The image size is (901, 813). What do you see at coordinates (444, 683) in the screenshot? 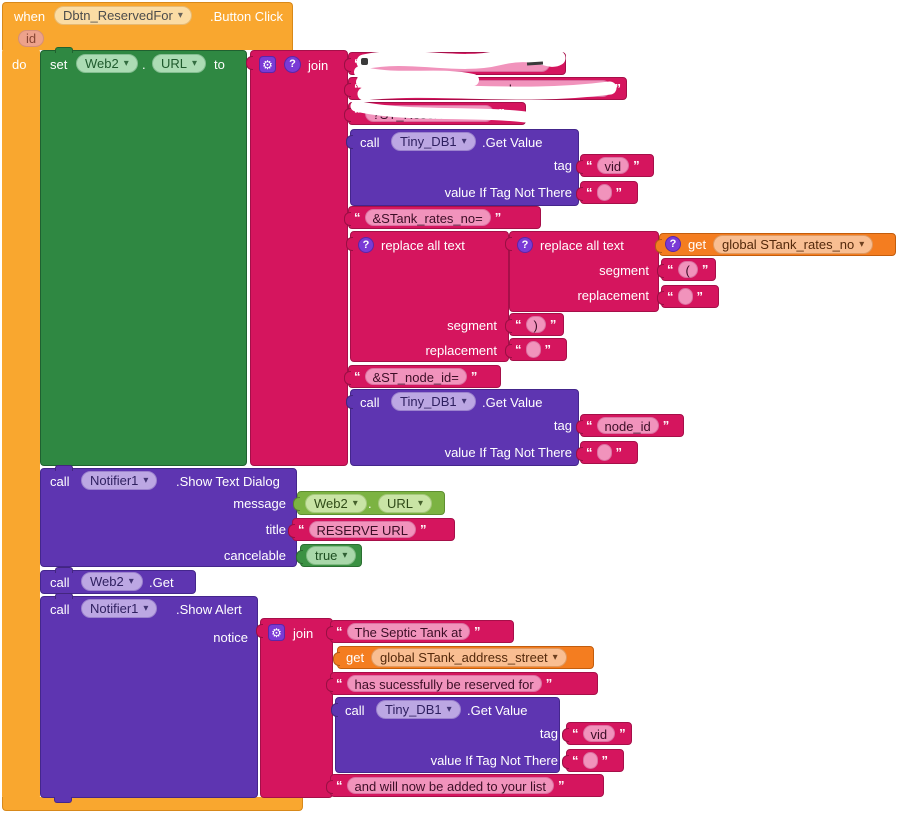
I see `text-field-success: has sucessfully be reserved for` at bounding box center [444, 683].